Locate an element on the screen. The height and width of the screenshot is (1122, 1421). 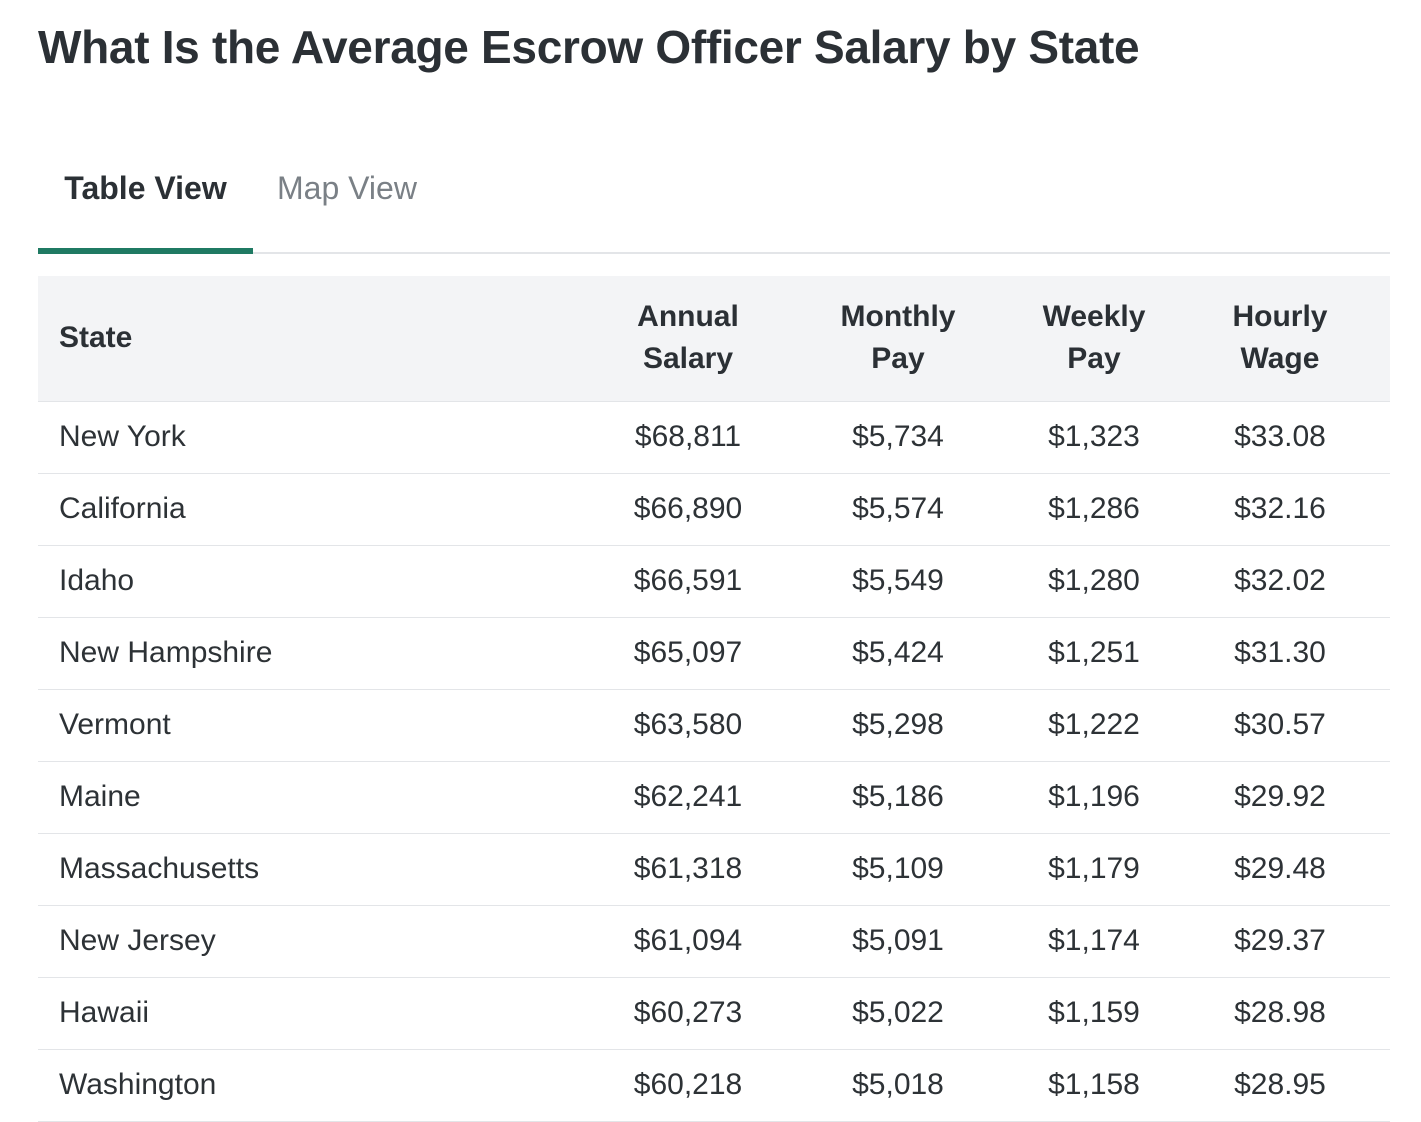
cell-hourly-wage: $28.95 is located at coordinates (1280, 1085).